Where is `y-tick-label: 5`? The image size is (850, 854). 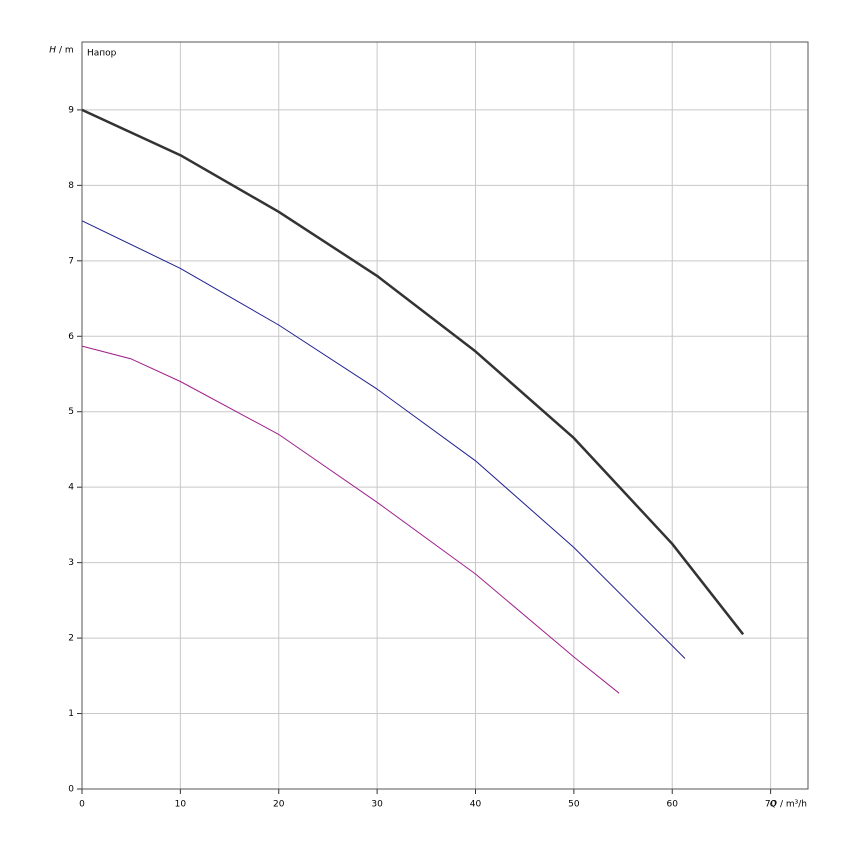 y-tick-label: 5 is located at coordinates (71, 412).